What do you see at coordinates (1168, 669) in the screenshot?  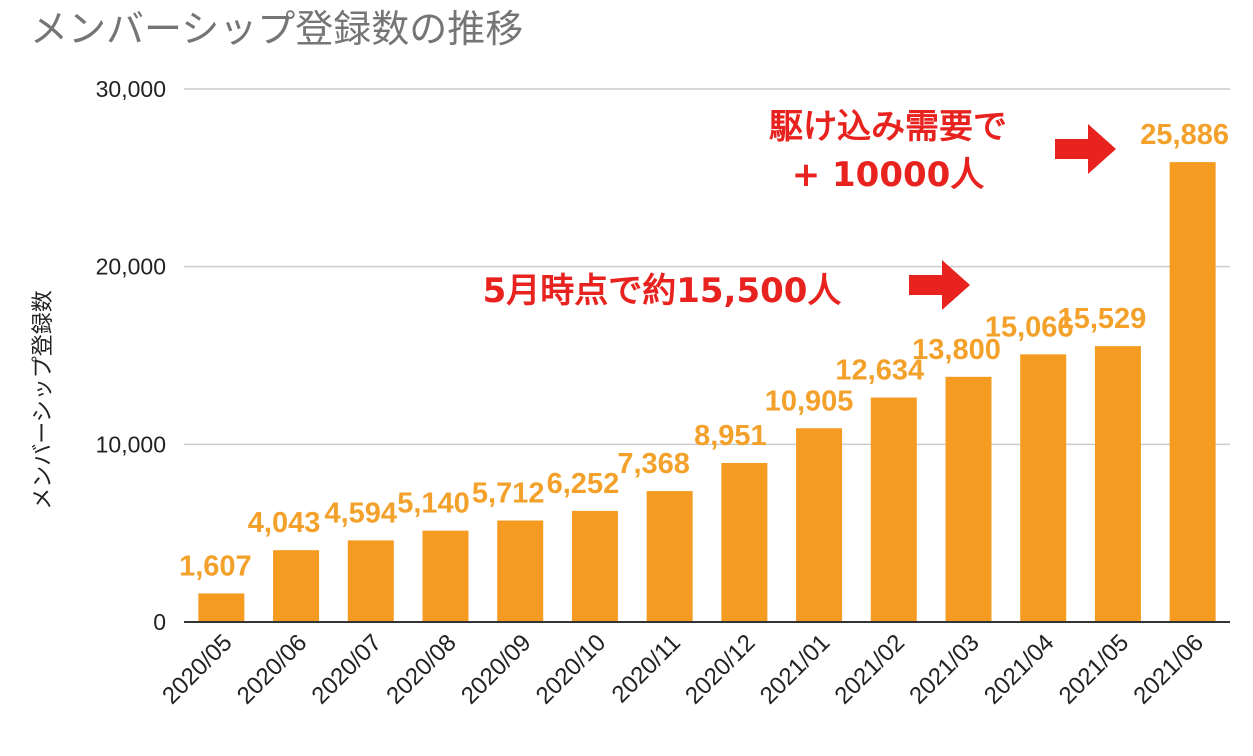 I see `x-tick-label: 2021/06` at bounding box center [1168, 669].